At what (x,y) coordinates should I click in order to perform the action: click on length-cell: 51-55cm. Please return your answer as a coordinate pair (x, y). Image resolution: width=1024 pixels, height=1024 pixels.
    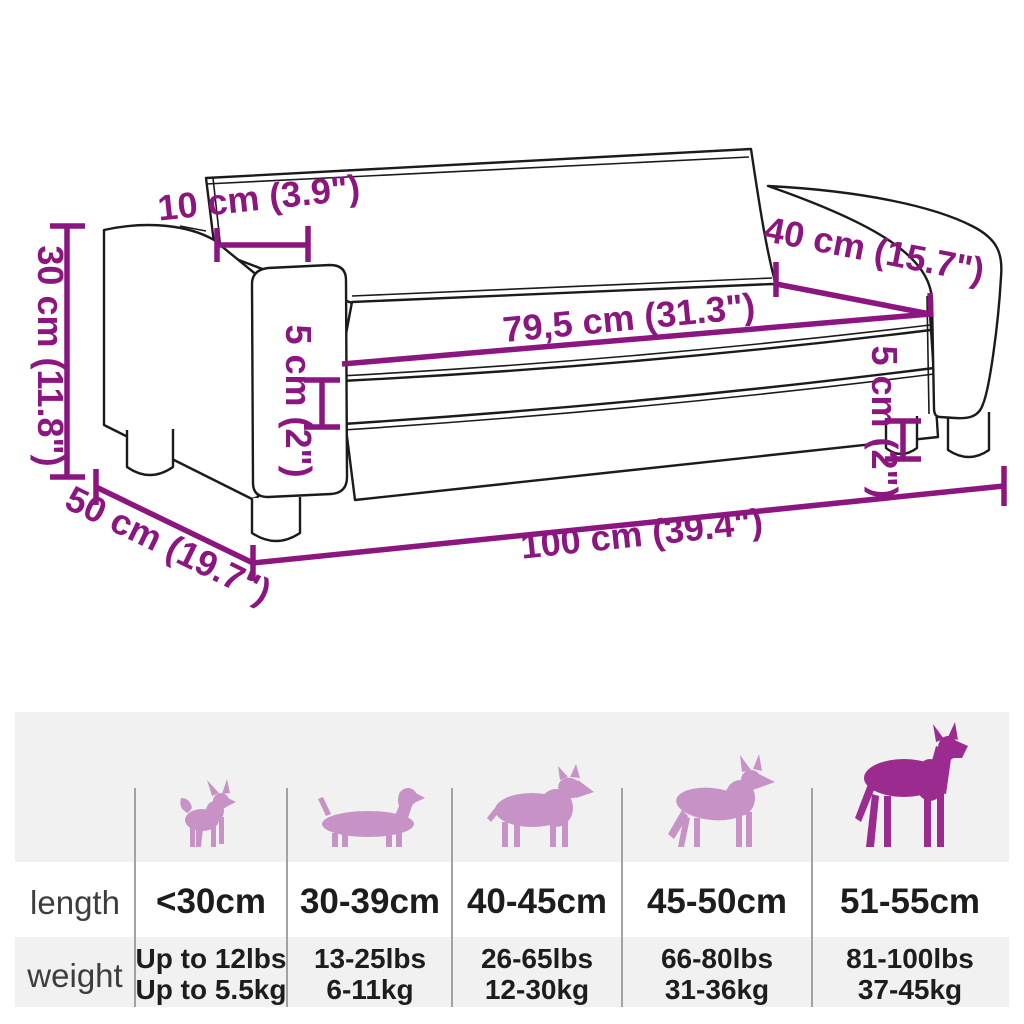
    Looking at the image, I should click on (910, 901).